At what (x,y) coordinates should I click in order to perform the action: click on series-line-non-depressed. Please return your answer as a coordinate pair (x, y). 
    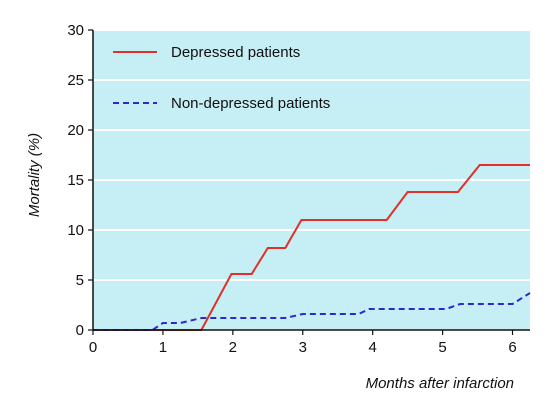
    Looking at the image, I should click on (312, 311).